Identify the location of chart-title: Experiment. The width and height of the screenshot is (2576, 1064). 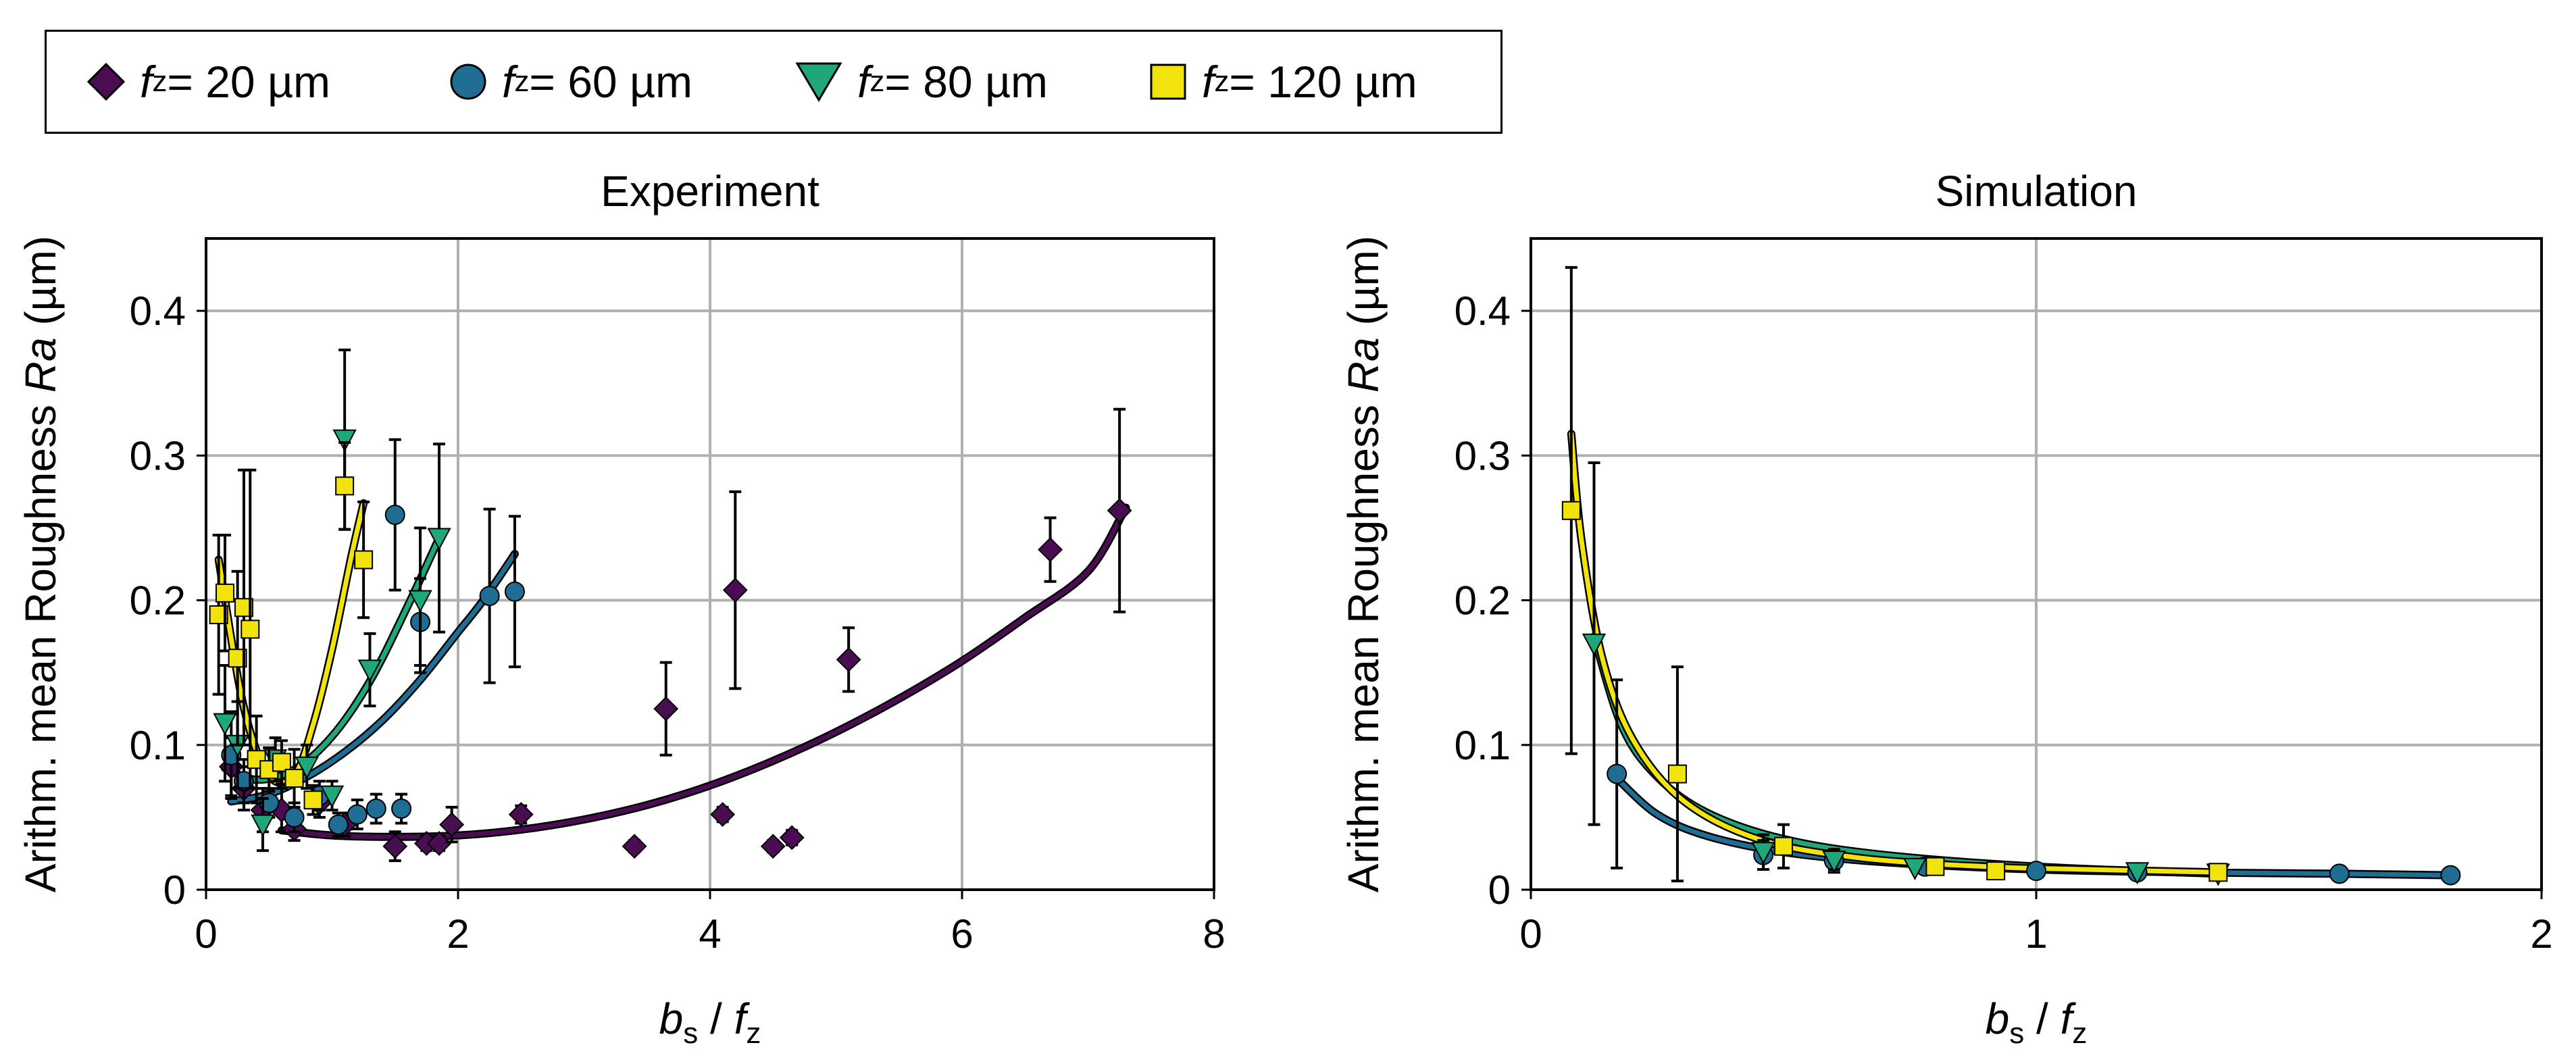
(710, 192).